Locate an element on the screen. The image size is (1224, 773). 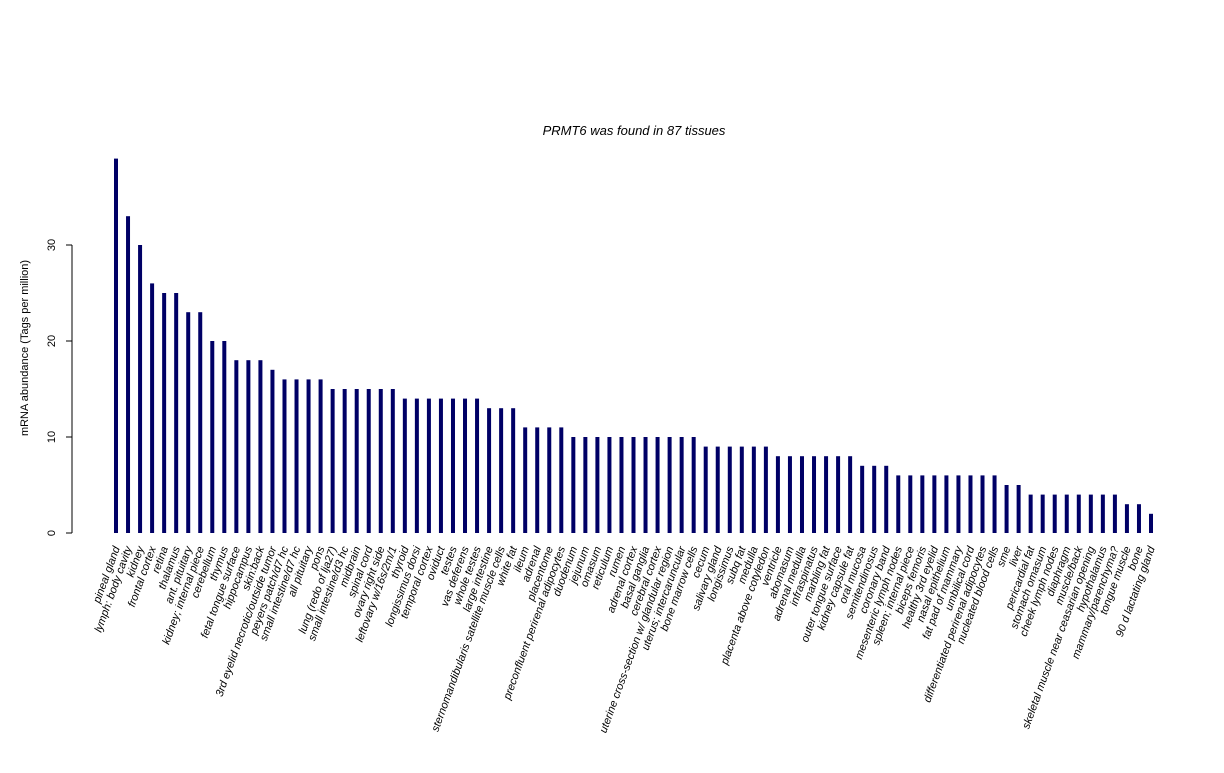
y-axis-label: mRNA abundance (Tags per million) is located at coordinates (25, 348).